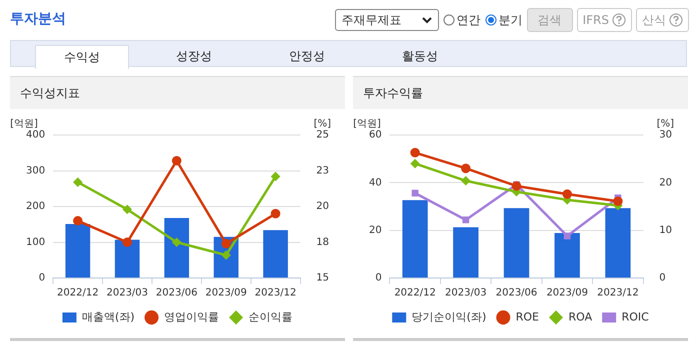 The width and height of the screenshot is (697, 342). I want to click on y2-tick-label: 0, so click(662, 278).